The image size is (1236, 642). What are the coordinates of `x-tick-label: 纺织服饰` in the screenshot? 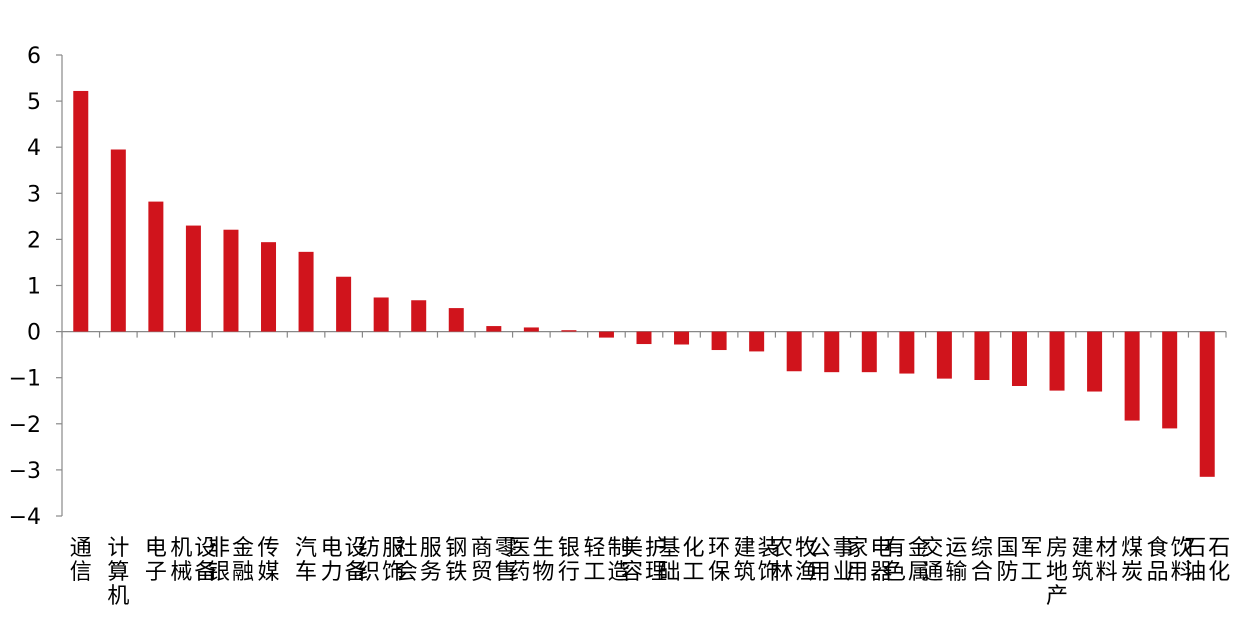 It's located at (381, 560).